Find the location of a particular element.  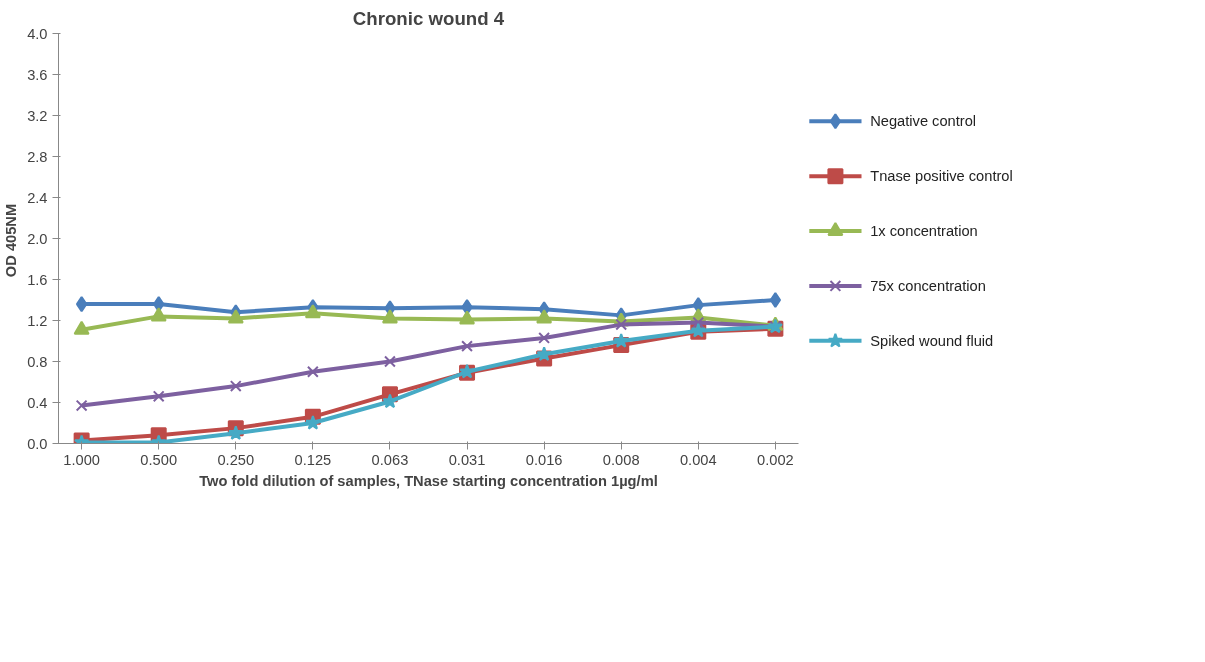

y-tick-label: 3.2 is located at coordinates (37, 115).